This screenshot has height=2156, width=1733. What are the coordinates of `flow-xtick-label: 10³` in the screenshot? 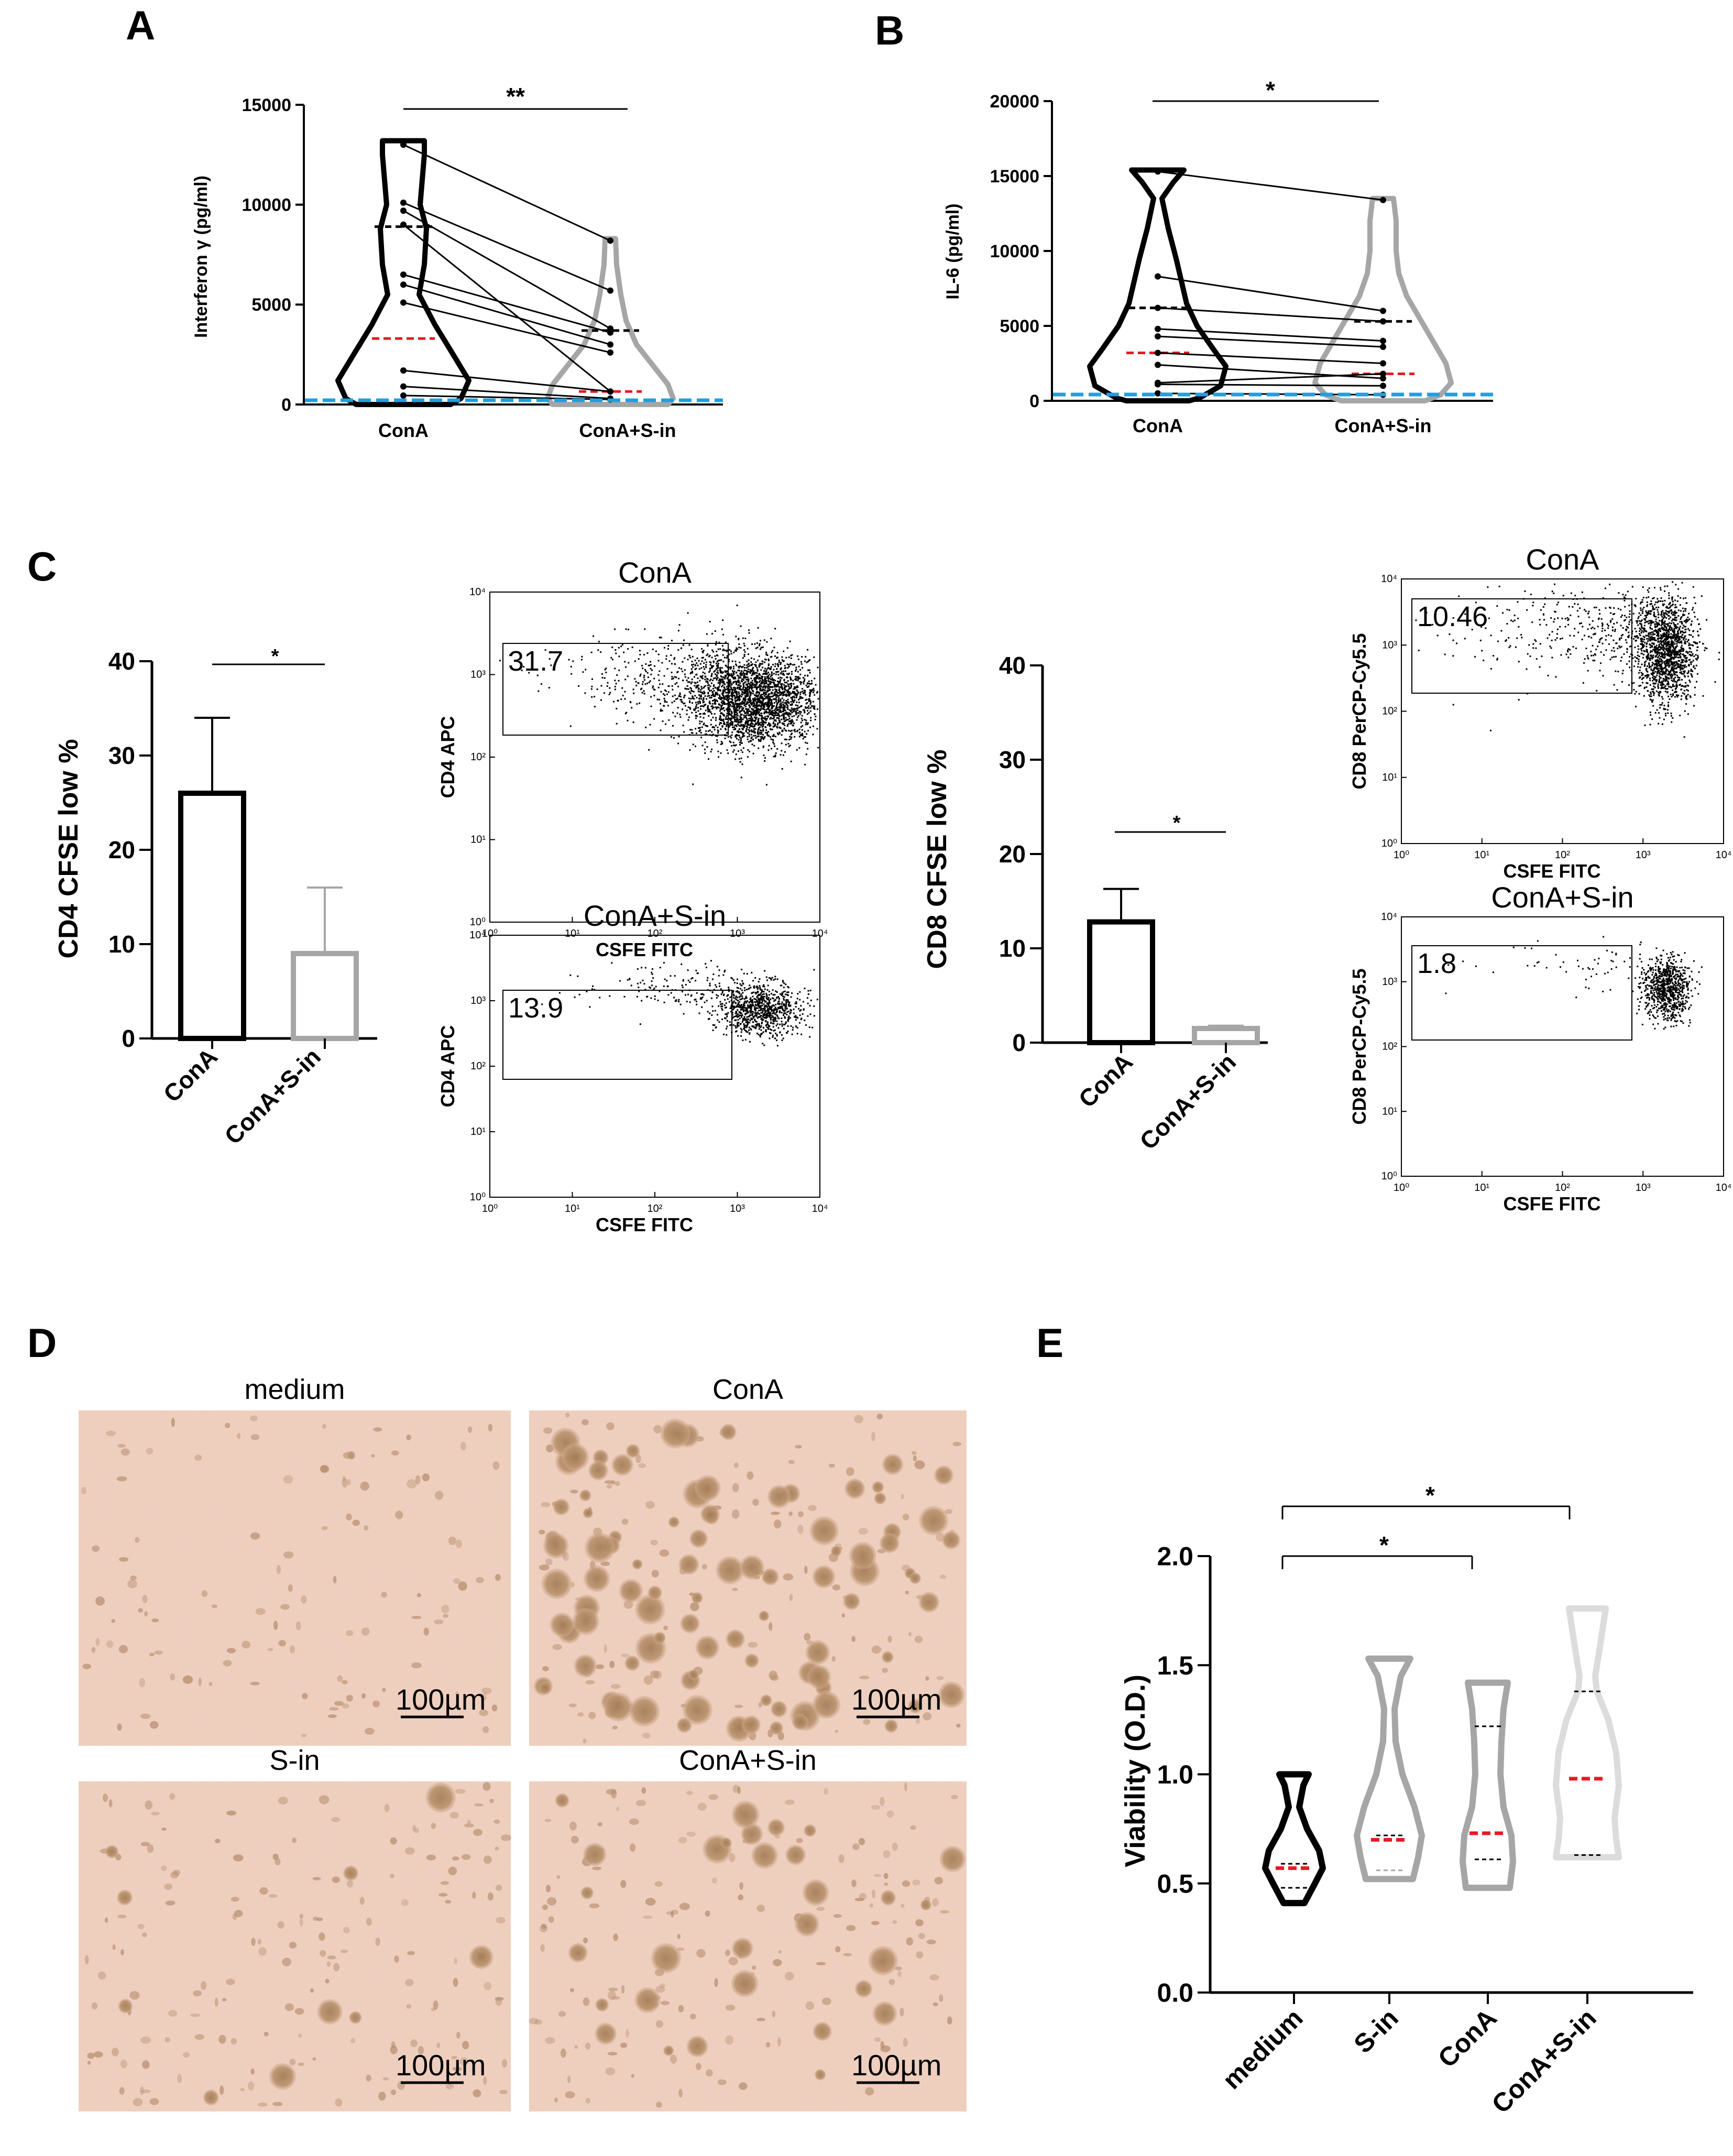 It's located at (737, 933).